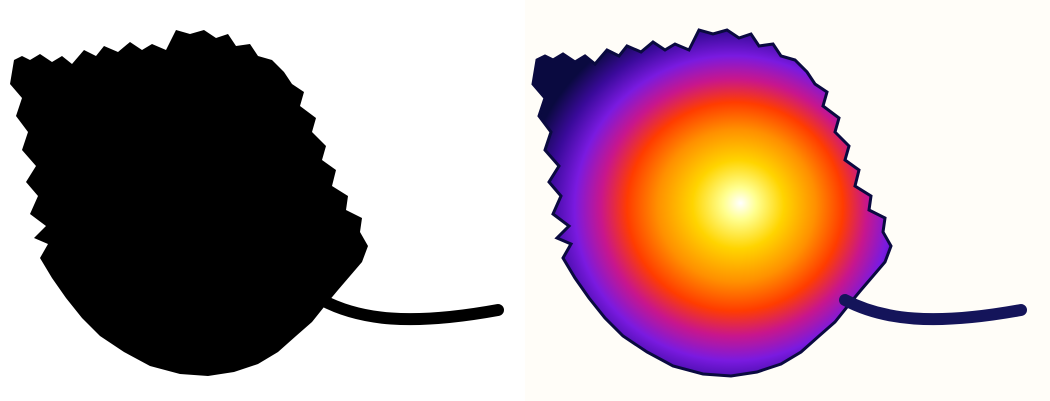 This screenshot has height=401, width=1050. What do you see at coordinates (410, 310) in the screenshot?
I see `leaf-stem-silhouette` at bounding box center [410, 310].